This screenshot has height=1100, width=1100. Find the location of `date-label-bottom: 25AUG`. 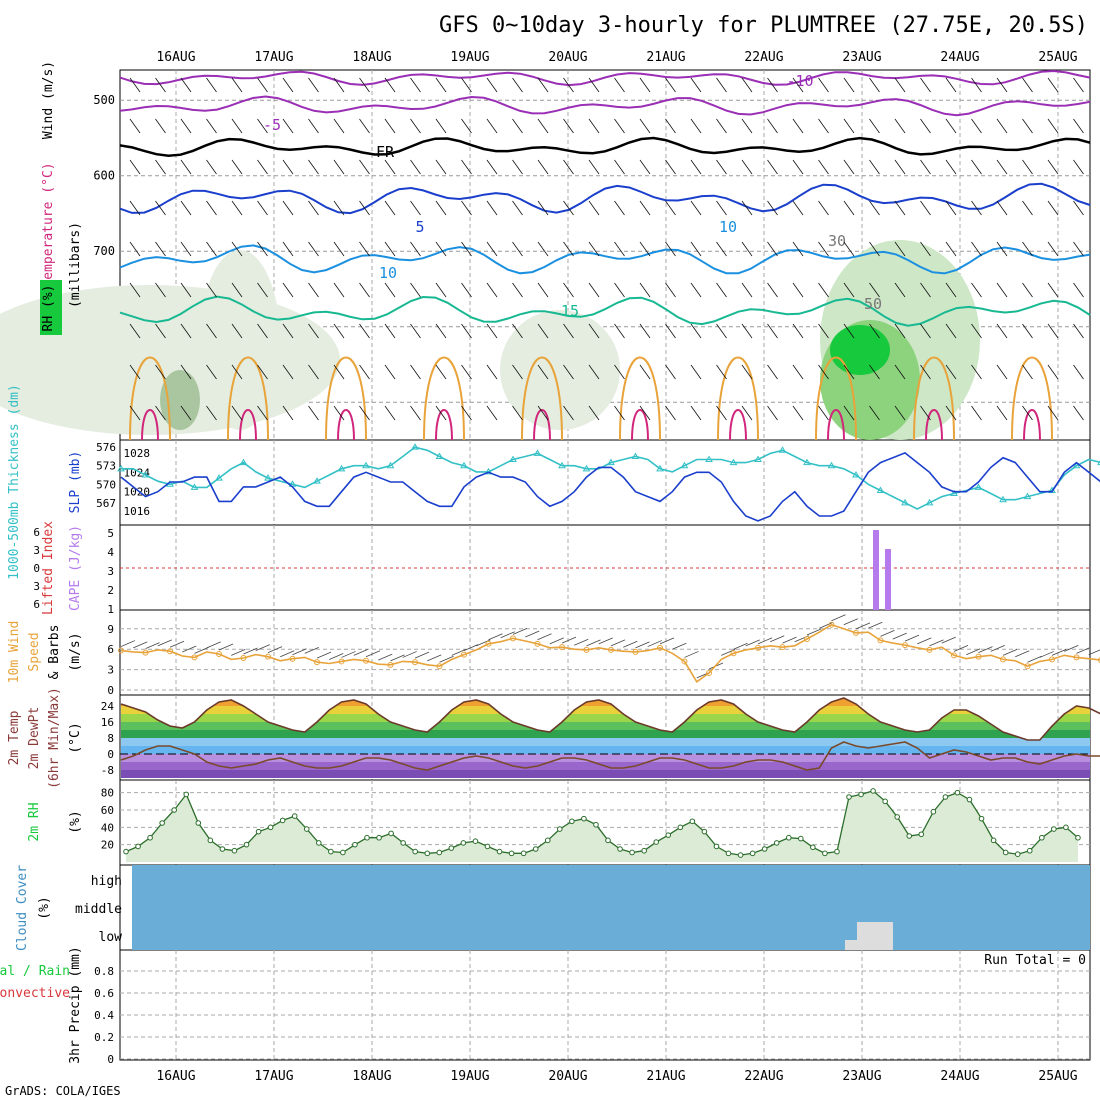

date-label-bottom: 25AUG is located at coordinates (1057, 1076).